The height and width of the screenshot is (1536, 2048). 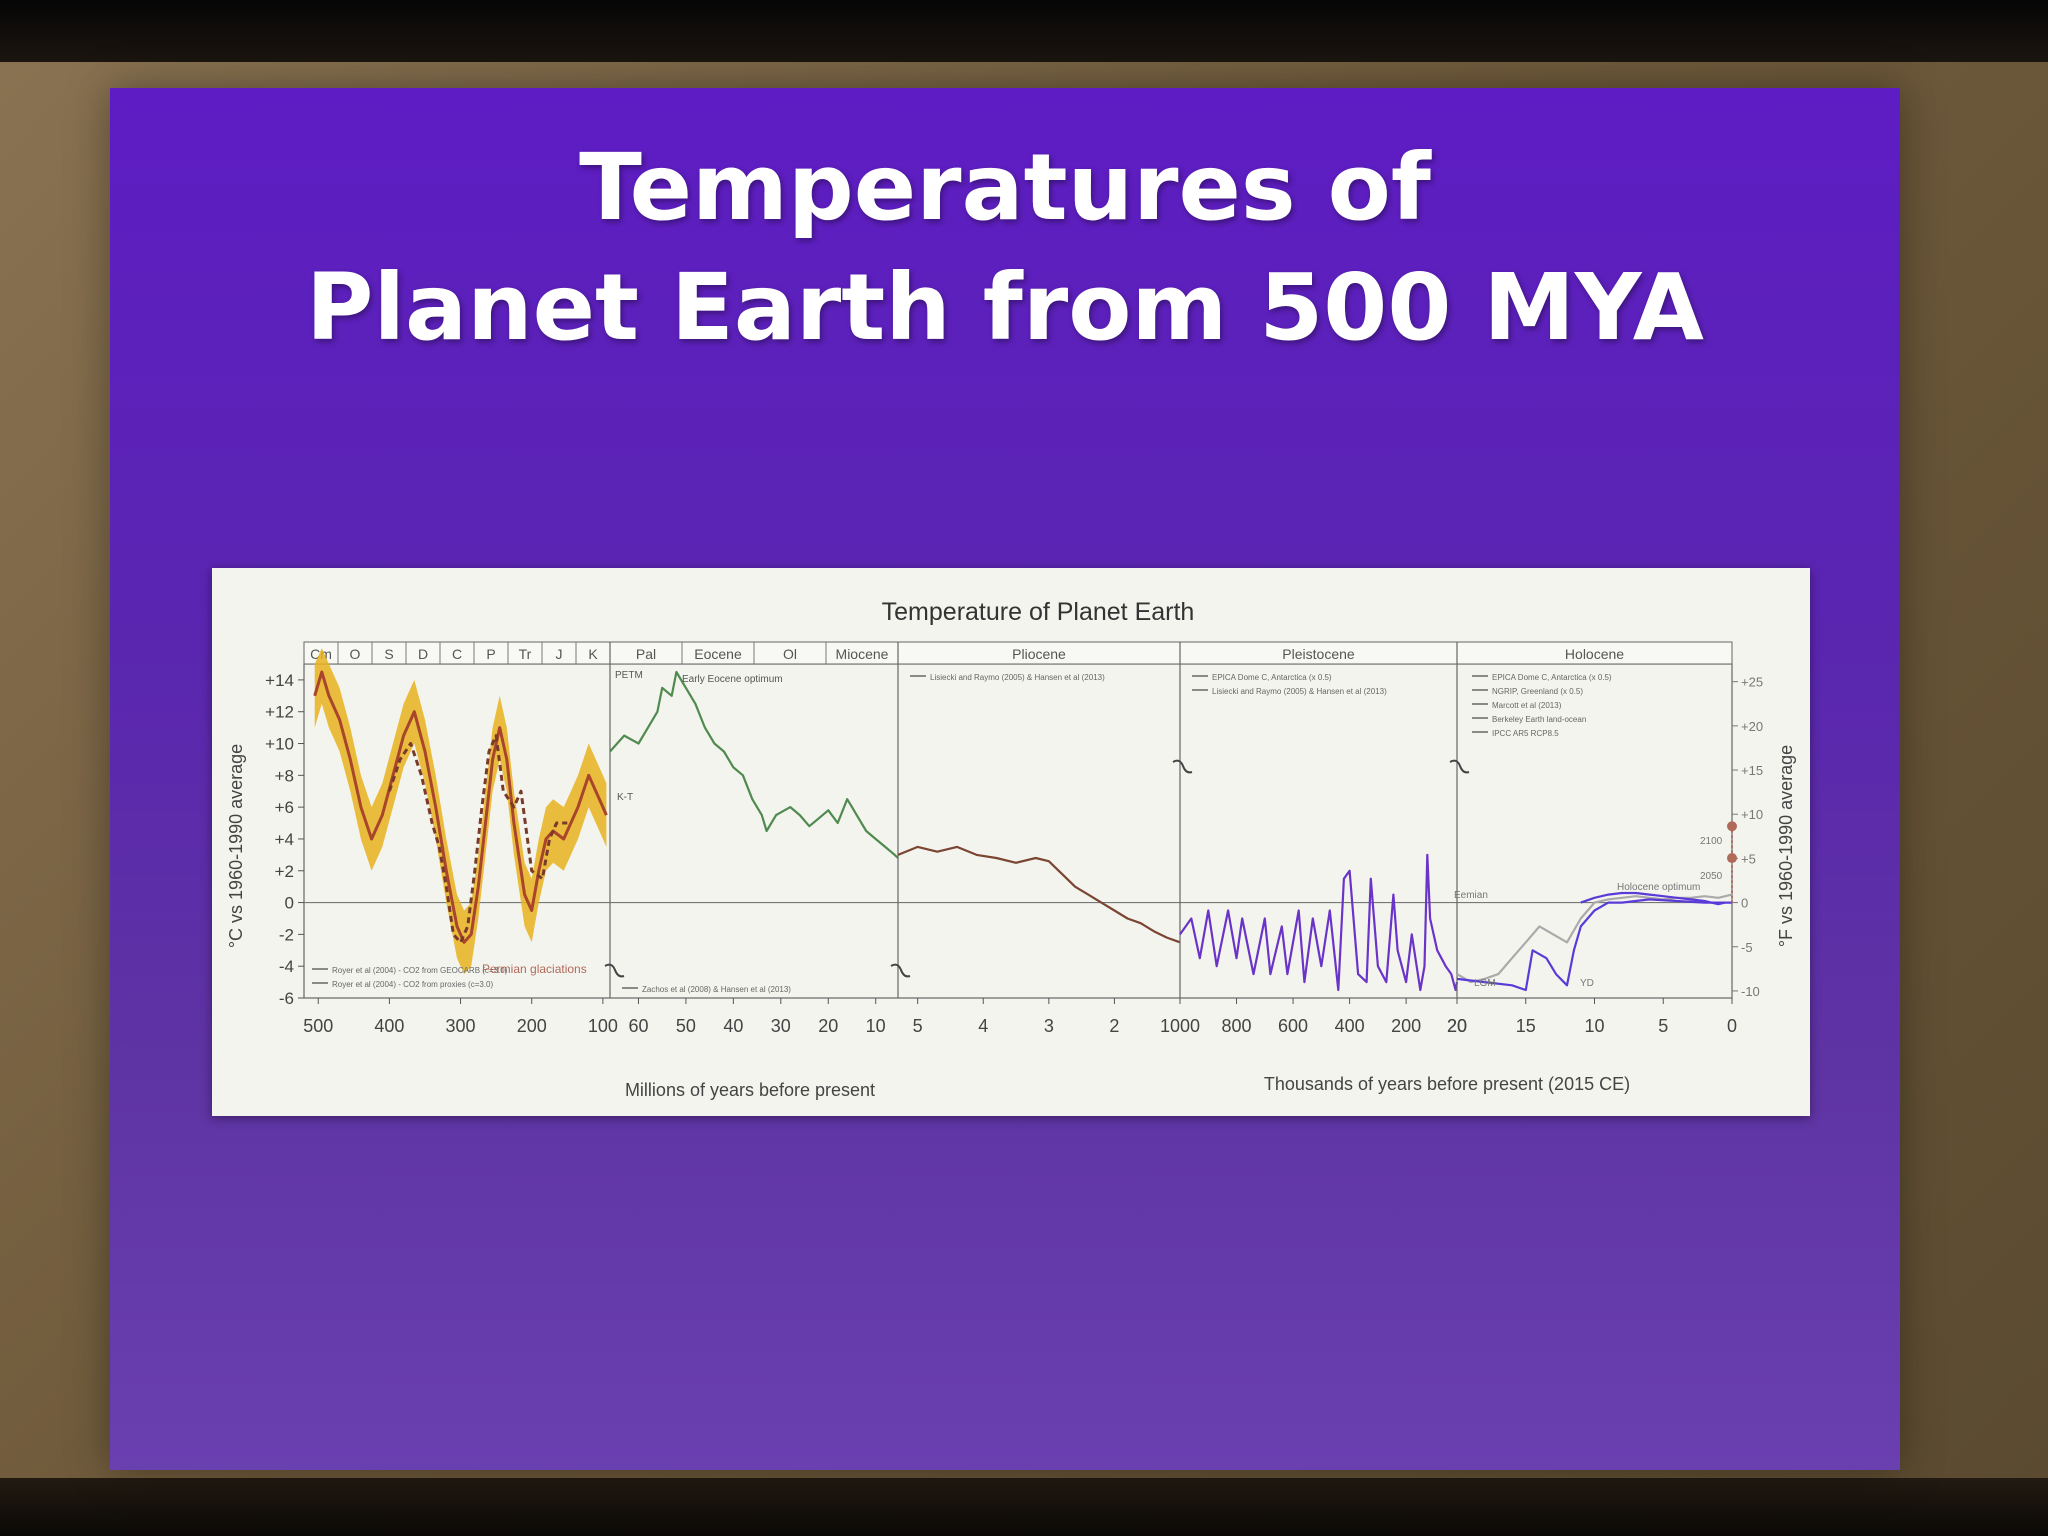 What do you see at coordinates (1752, 726) in the screenshot?
I see `y-tick-label-right: +20` at bounding box center [1752, 726].